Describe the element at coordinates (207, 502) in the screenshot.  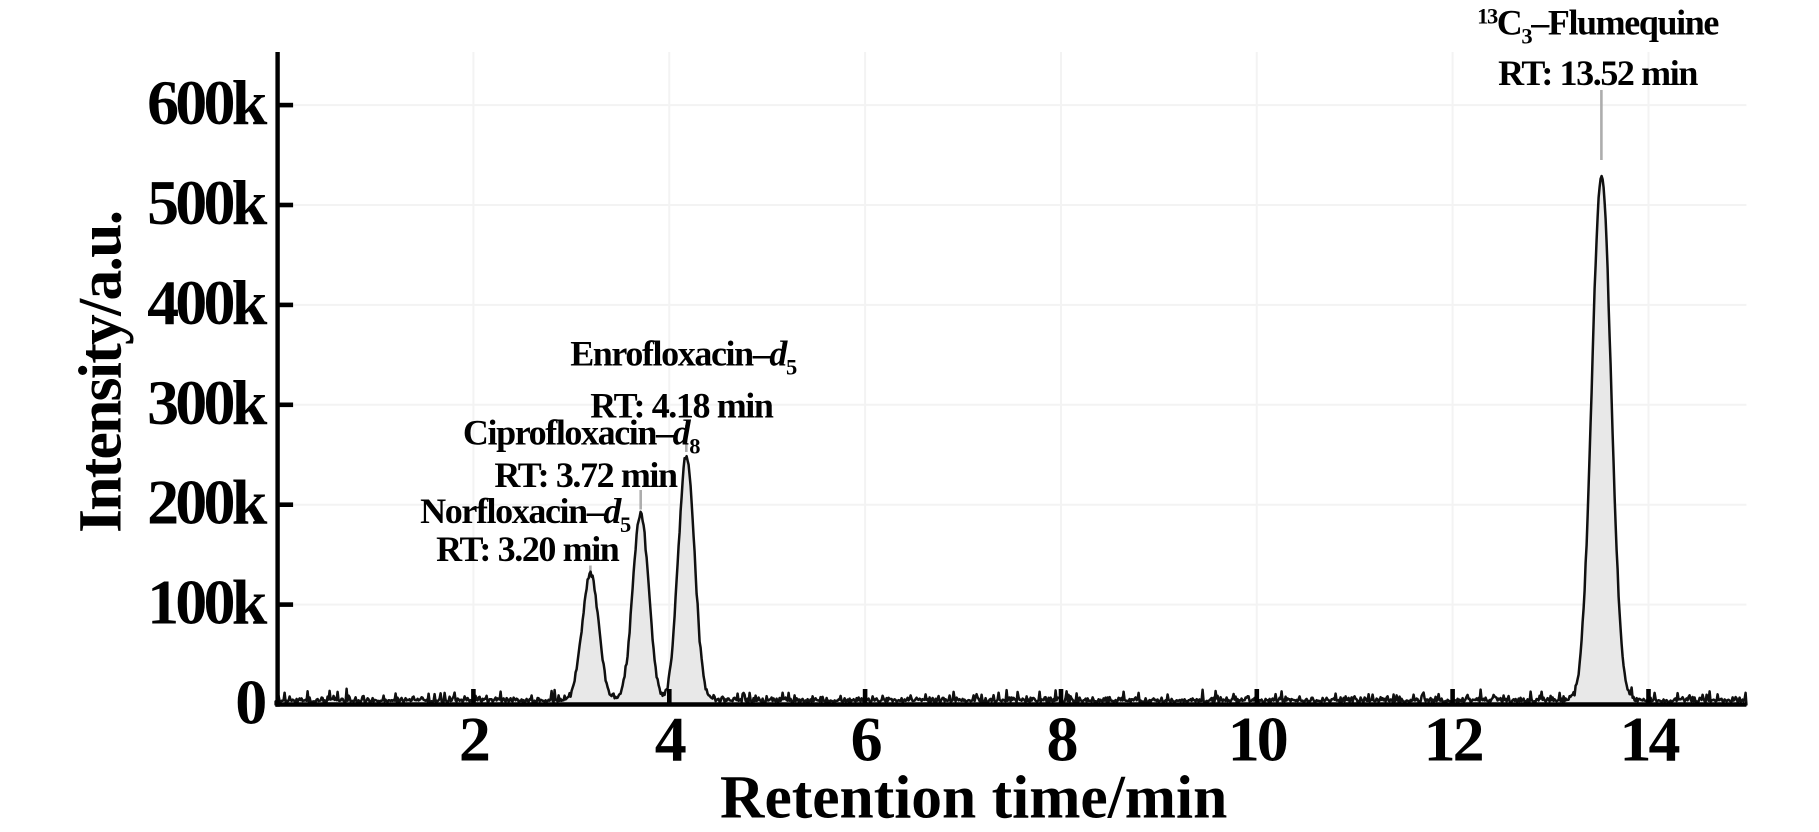
I see `svg-text: 200k` at that location.